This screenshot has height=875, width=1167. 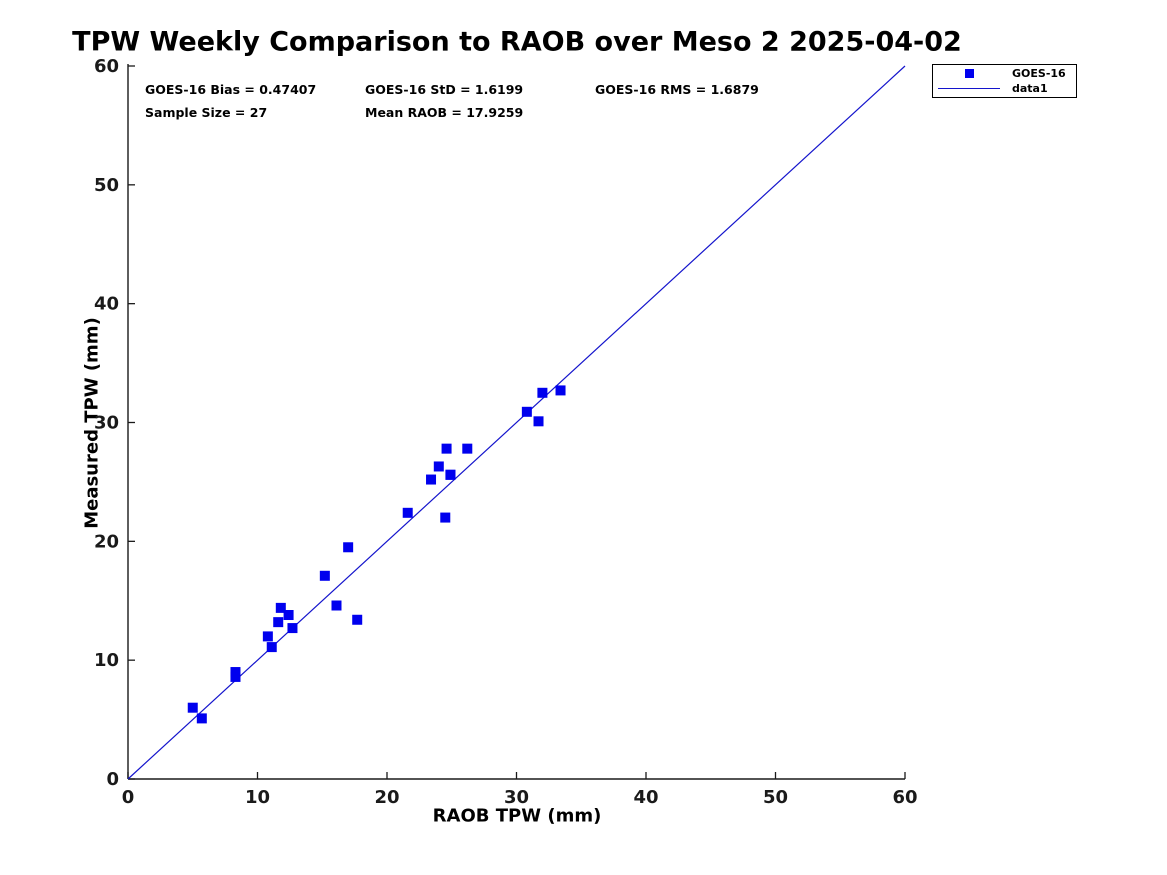 I want to click on y-tick-label: 0, so click(x=112, y=779).